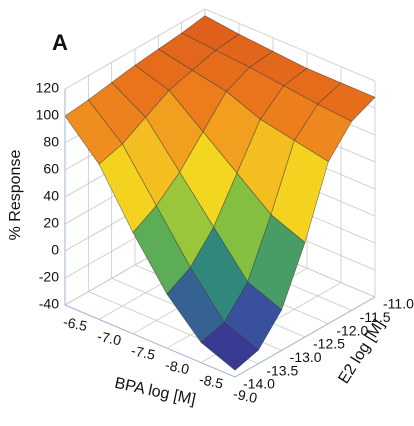 Image resolution: width=414 pixels, height=426 pixels. Describe the element at coordinates (306, 357) in the screenshot. I see `y-tick-label: -13.0` at that location.